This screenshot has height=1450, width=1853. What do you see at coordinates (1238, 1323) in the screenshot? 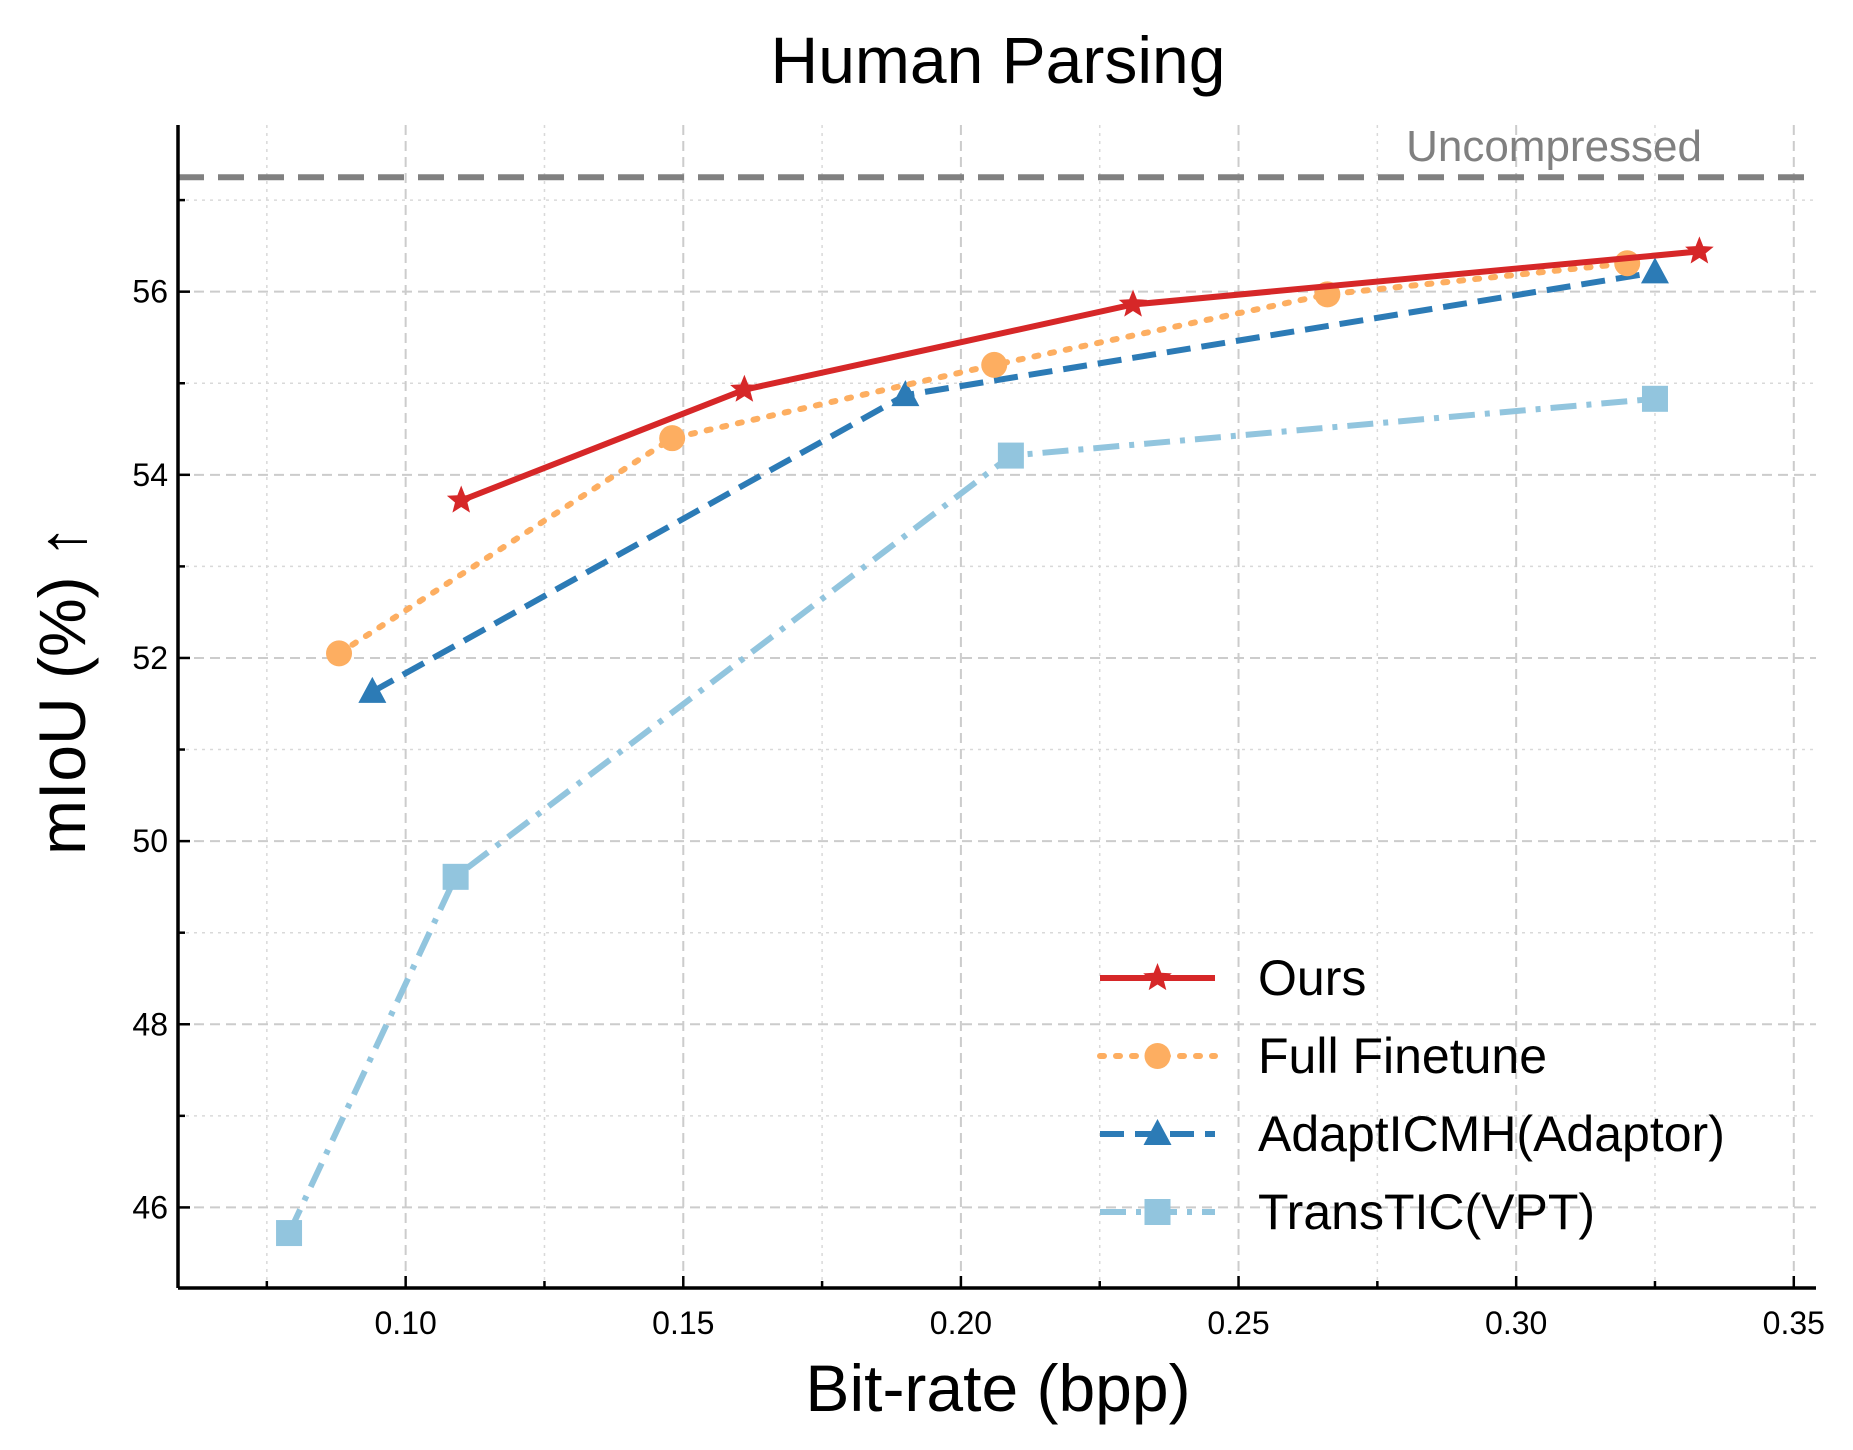
I see `x-tick-label: 0.25` at bounding box center [1238, 1323].